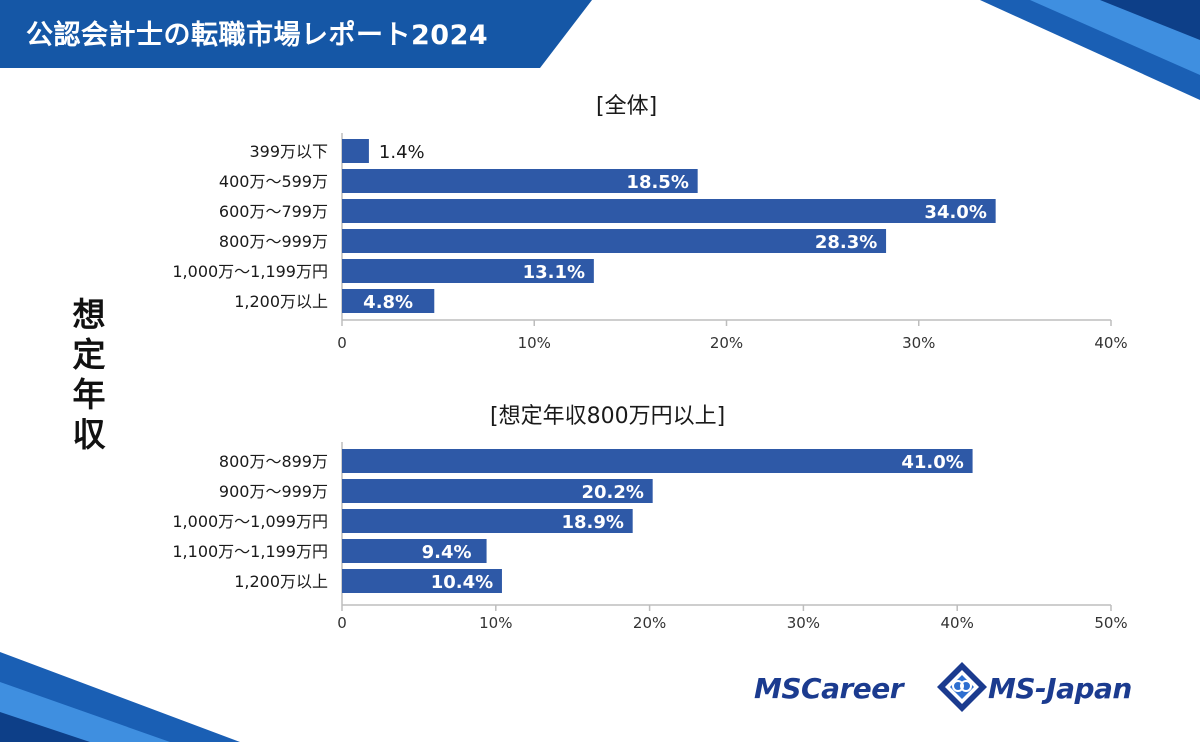  I want to click on y-label-char: 定, so click(89, 354).